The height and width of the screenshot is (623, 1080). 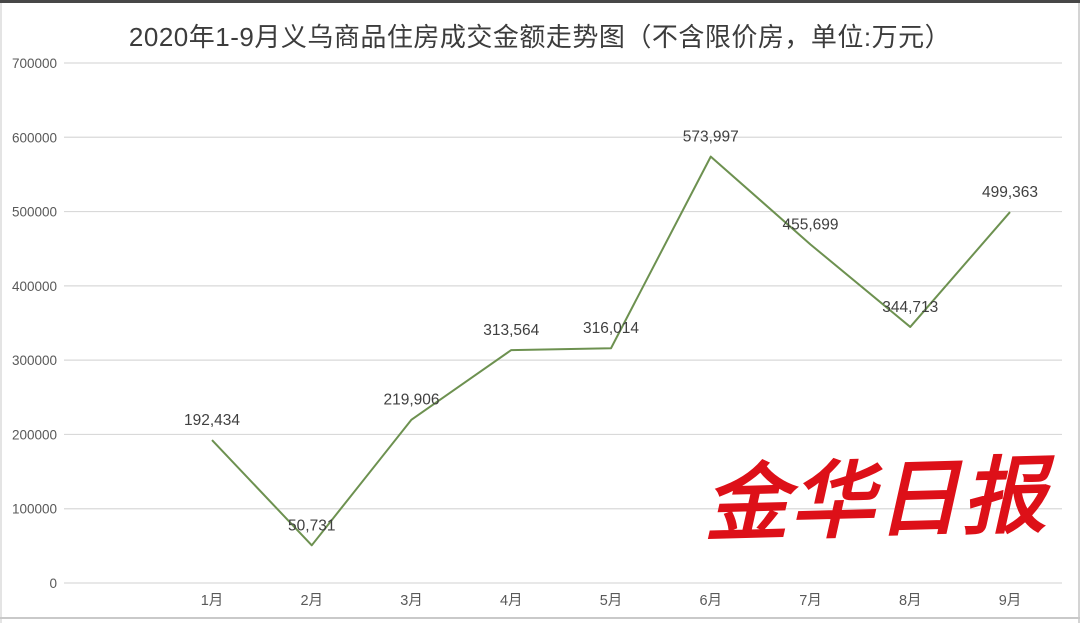 I want to click on y-tick-label: 100000, so click(x=34, y=509).